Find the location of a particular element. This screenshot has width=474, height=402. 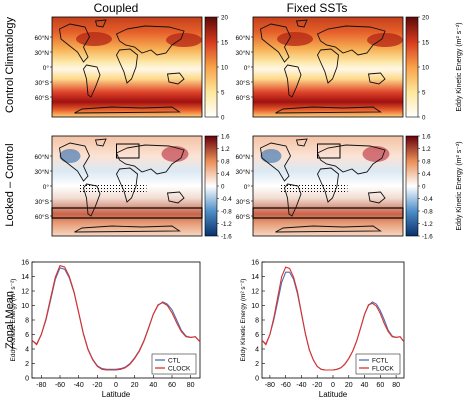

map-coupled-climatology: 60°N 30°N 0° 30°S 60°S is located at coordinates (118, 67).